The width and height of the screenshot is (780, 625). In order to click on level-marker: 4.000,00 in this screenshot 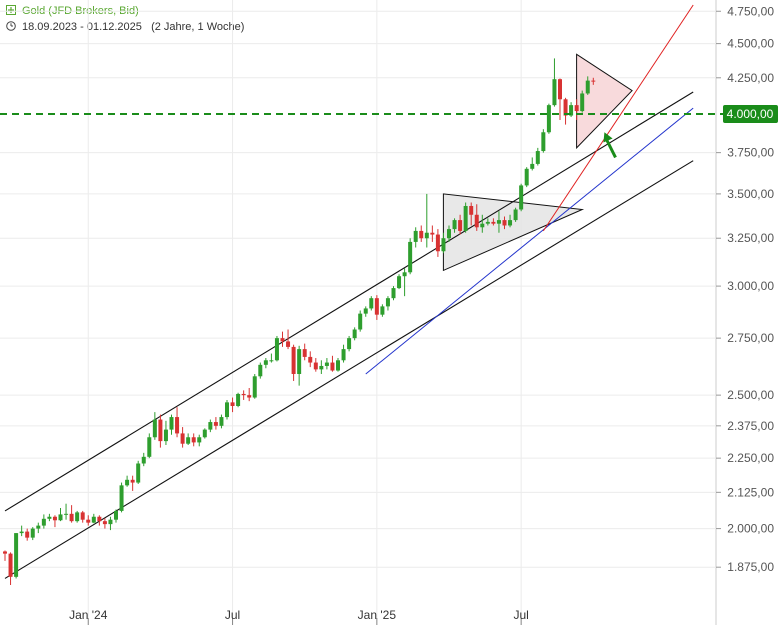, I will do `click(389, 114)`.